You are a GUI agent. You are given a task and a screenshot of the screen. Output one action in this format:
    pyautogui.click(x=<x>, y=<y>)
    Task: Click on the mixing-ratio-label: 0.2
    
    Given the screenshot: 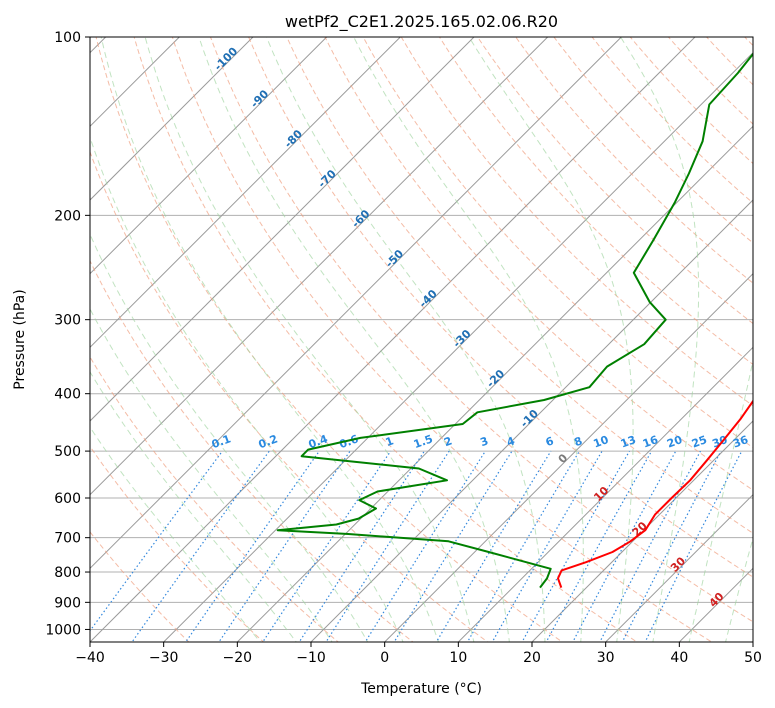 What is the action you would take?
    pyautogui.click(x=268, y=441)
    